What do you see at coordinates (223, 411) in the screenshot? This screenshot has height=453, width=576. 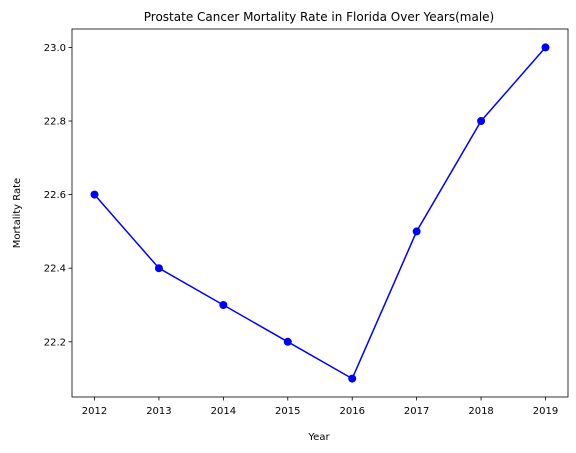 I see `x-tick-label: 2014` at bounding box center [223, 411].